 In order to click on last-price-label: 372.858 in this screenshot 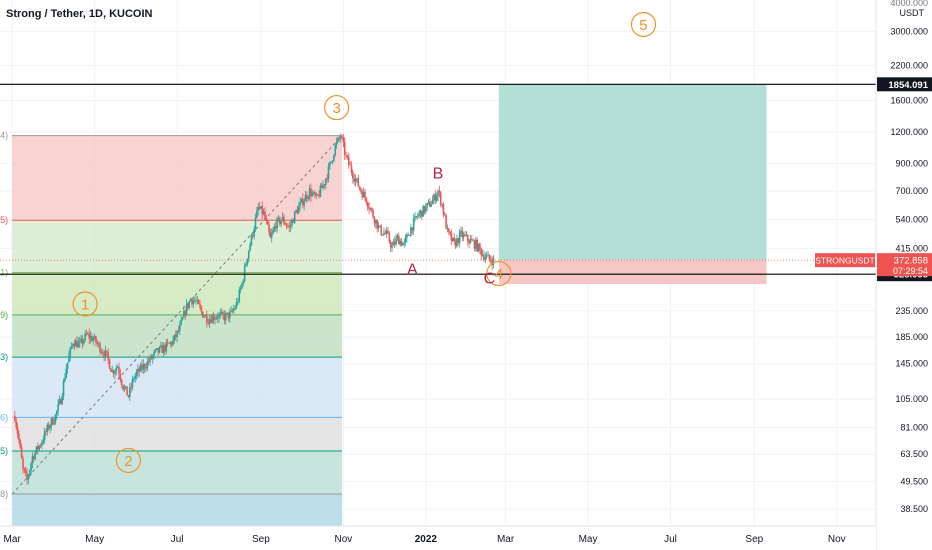, I will do `click(911, 261)`.